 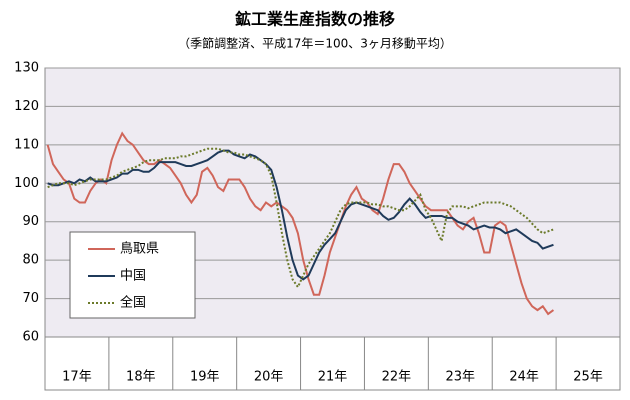 What do you see at coordinates (141, 377) in the screenshot?
I see `x-tick-label: 18年` at bounding box center [141, 377].